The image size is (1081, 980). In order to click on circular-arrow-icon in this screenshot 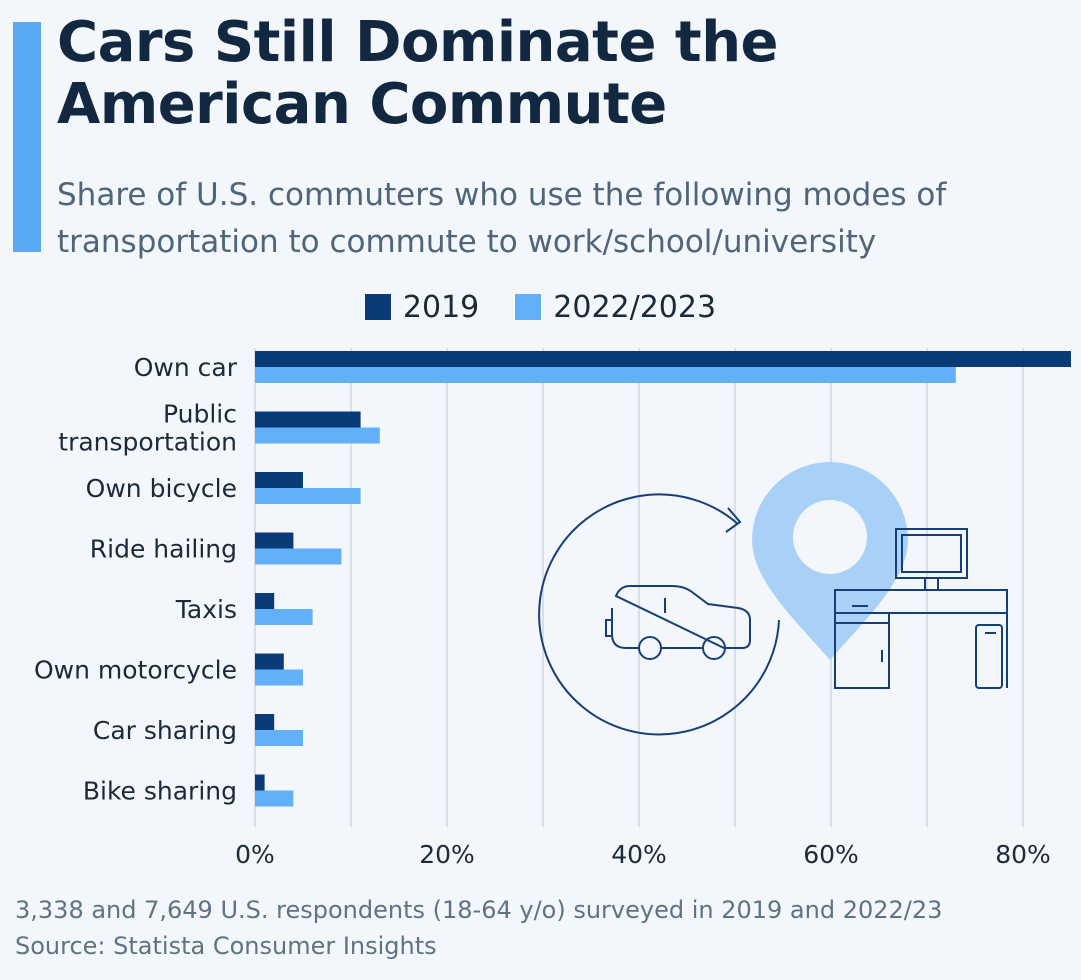, I will do `click(659, 614)`.